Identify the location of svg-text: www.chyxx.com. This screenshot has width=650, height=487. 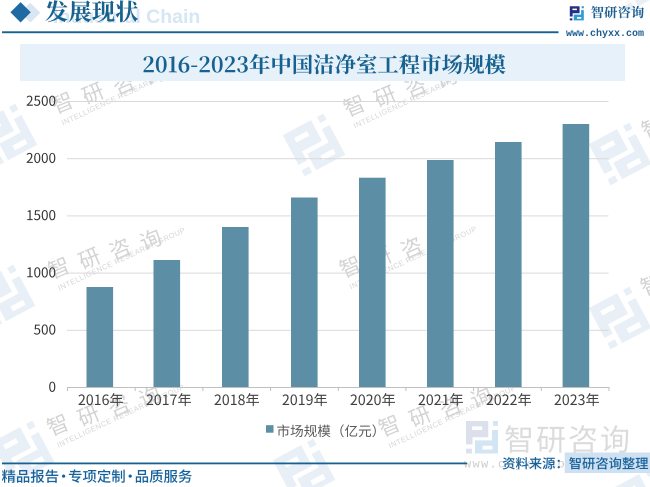
(605, 34).